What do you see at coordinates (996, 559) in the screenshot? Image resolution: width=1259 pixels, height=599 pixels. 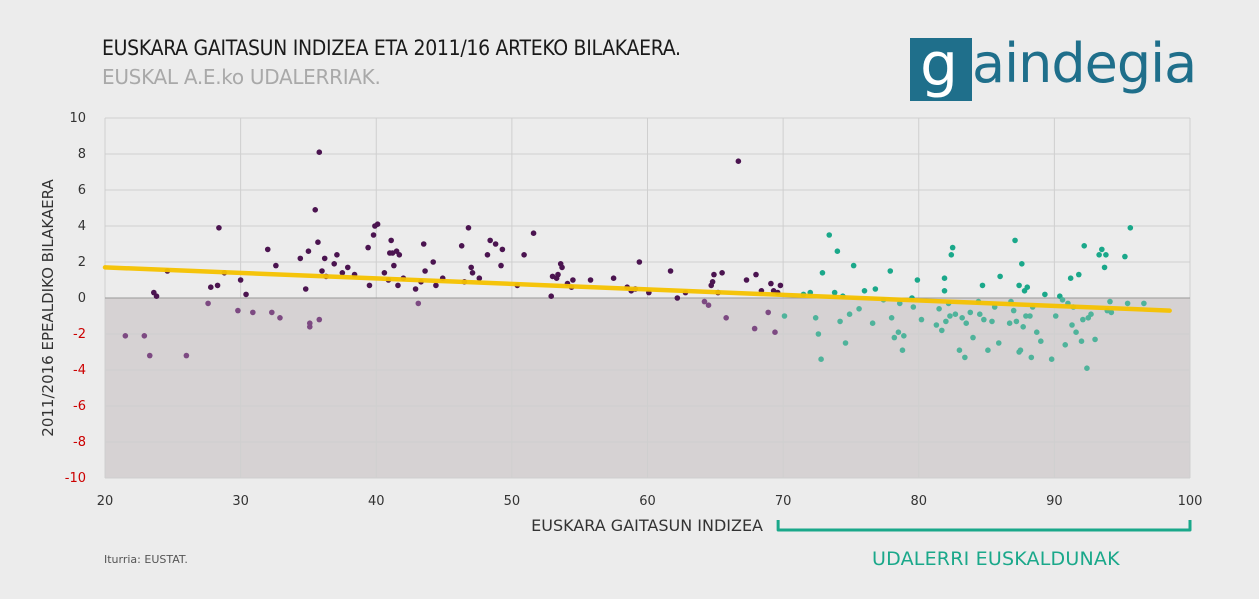 I see `highlight-range-label: UDALERRI EUSKALDUNAK` at bounding box center [996, 559].